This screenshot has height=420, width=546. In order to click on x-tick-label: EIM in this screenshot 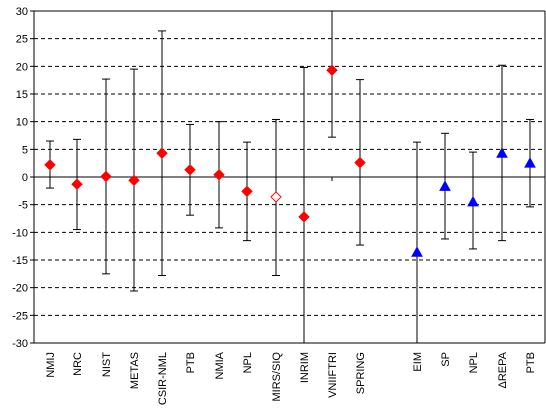, I will do `click(418, 362)`.